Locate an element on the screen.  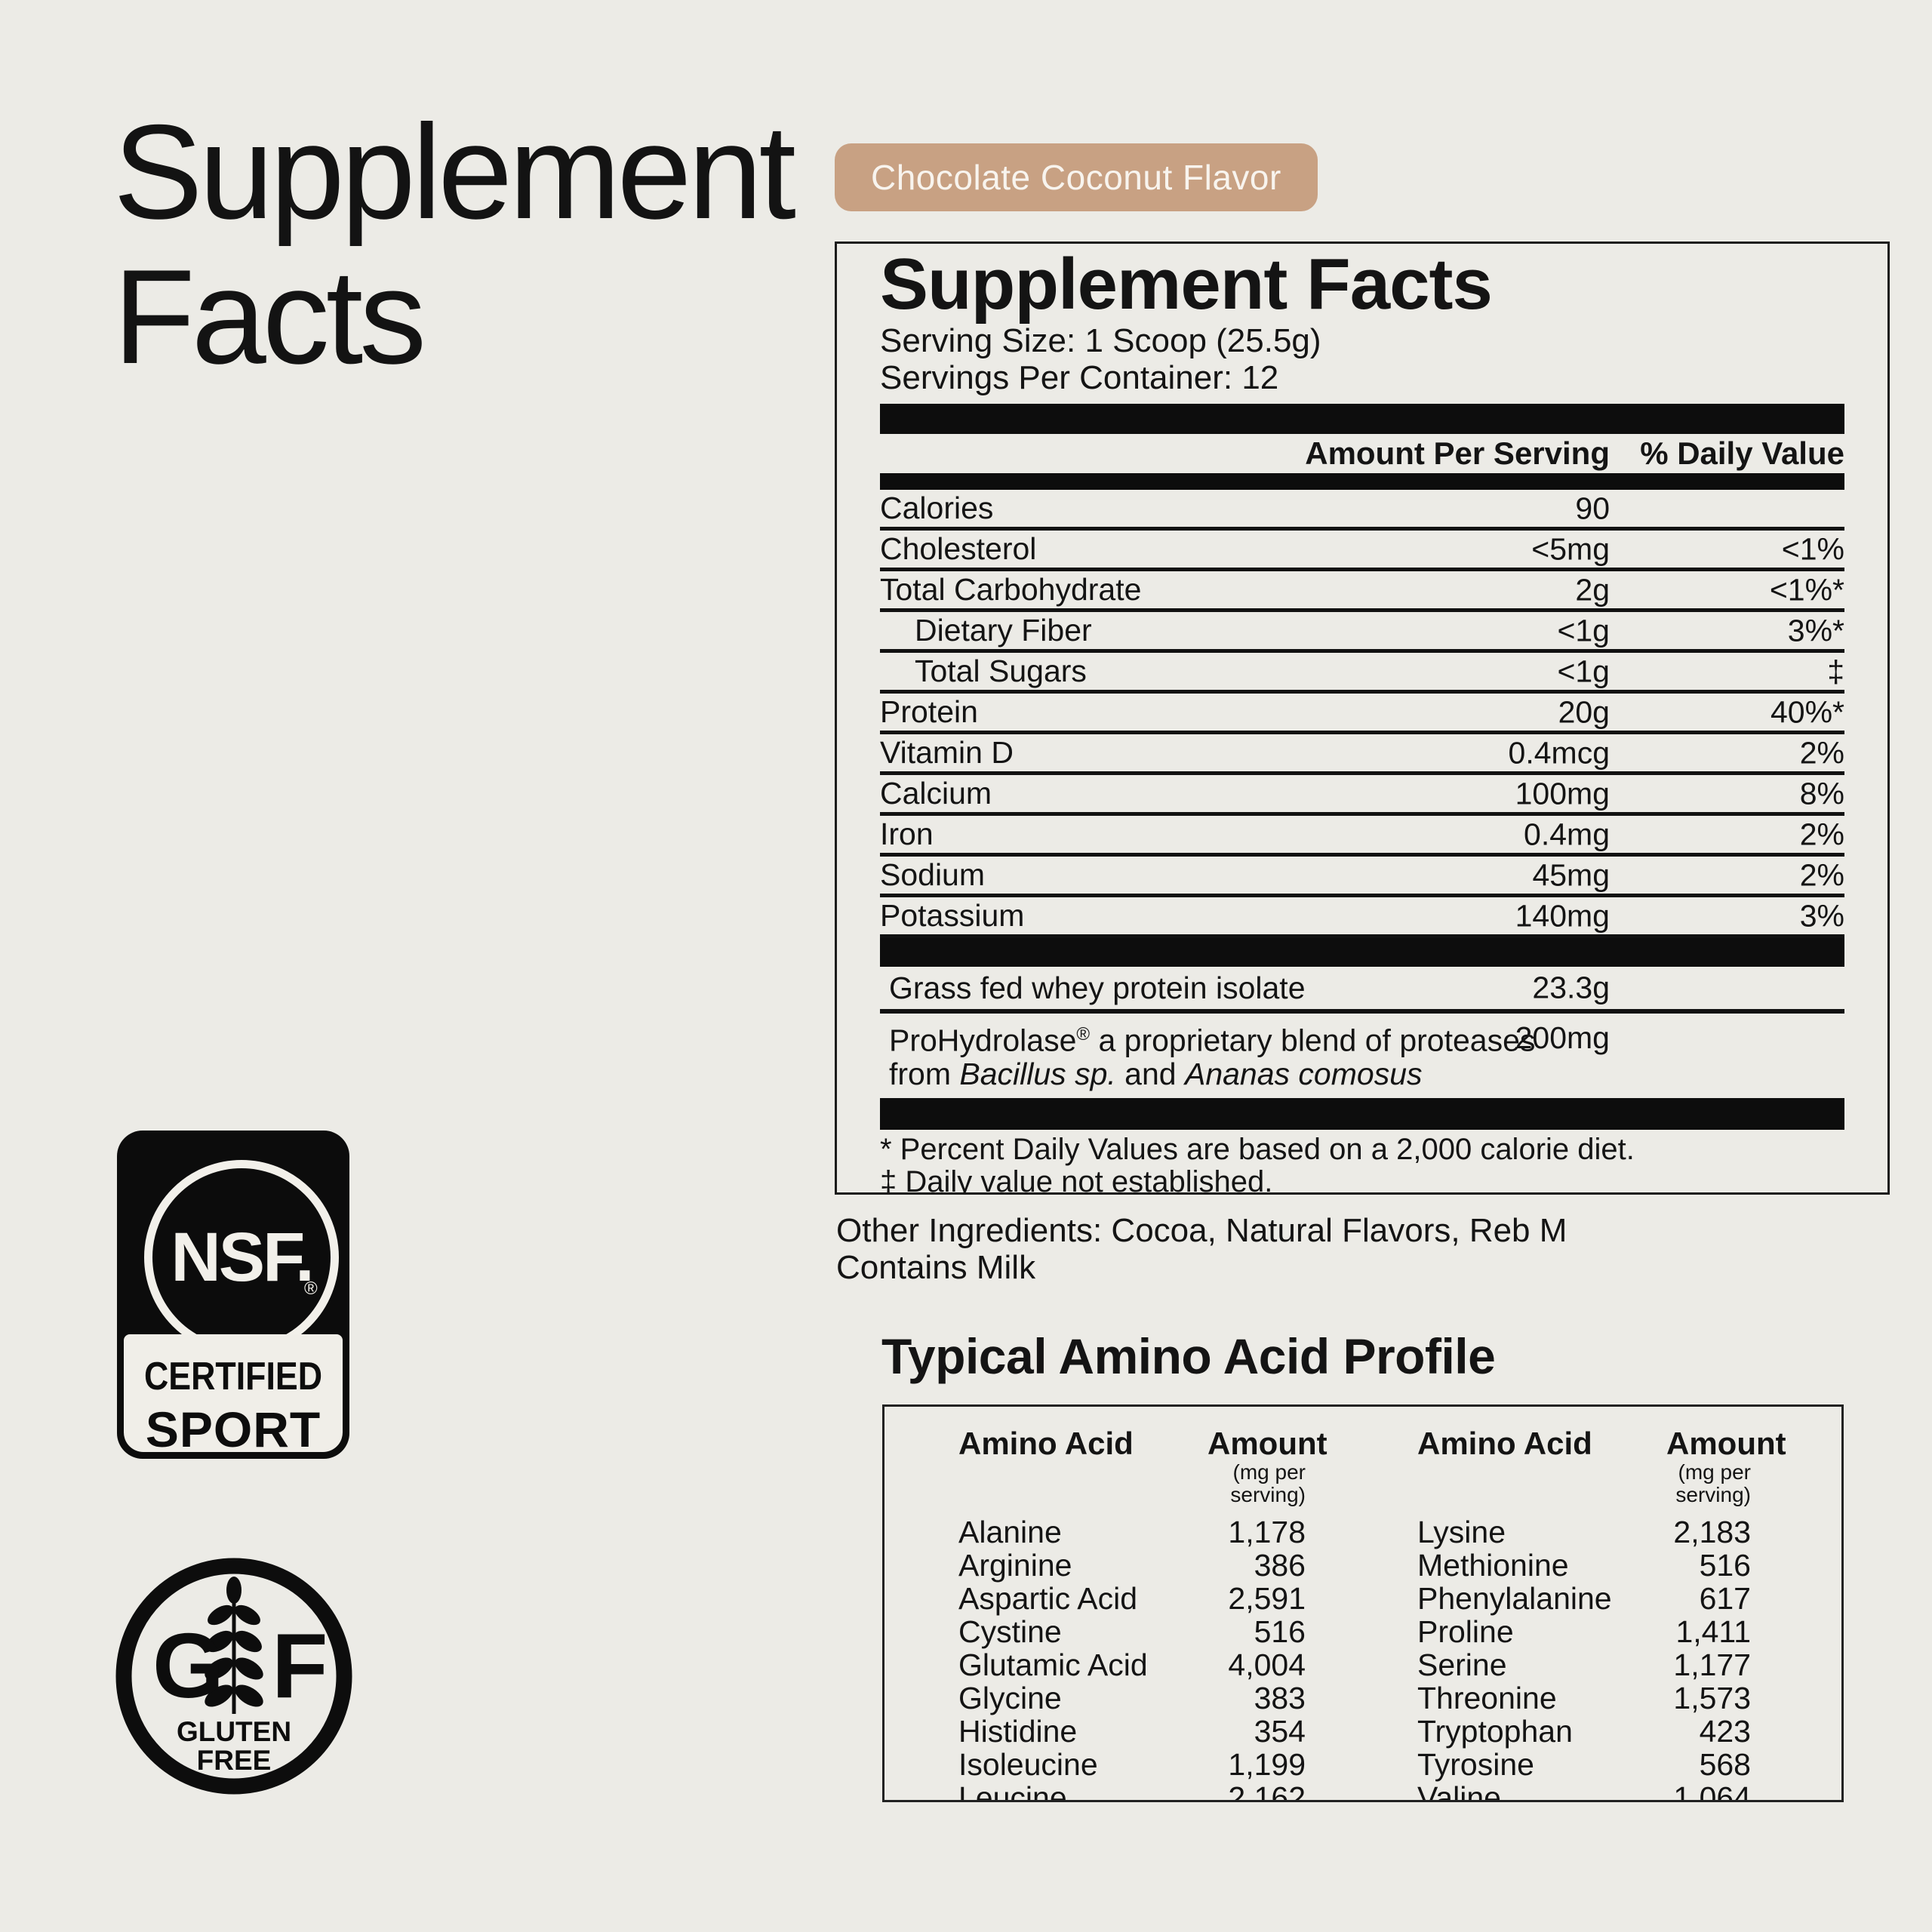
amino-row: Alanine 1,178 Lysine 2,183 is located at coordinates (1399, 1532).